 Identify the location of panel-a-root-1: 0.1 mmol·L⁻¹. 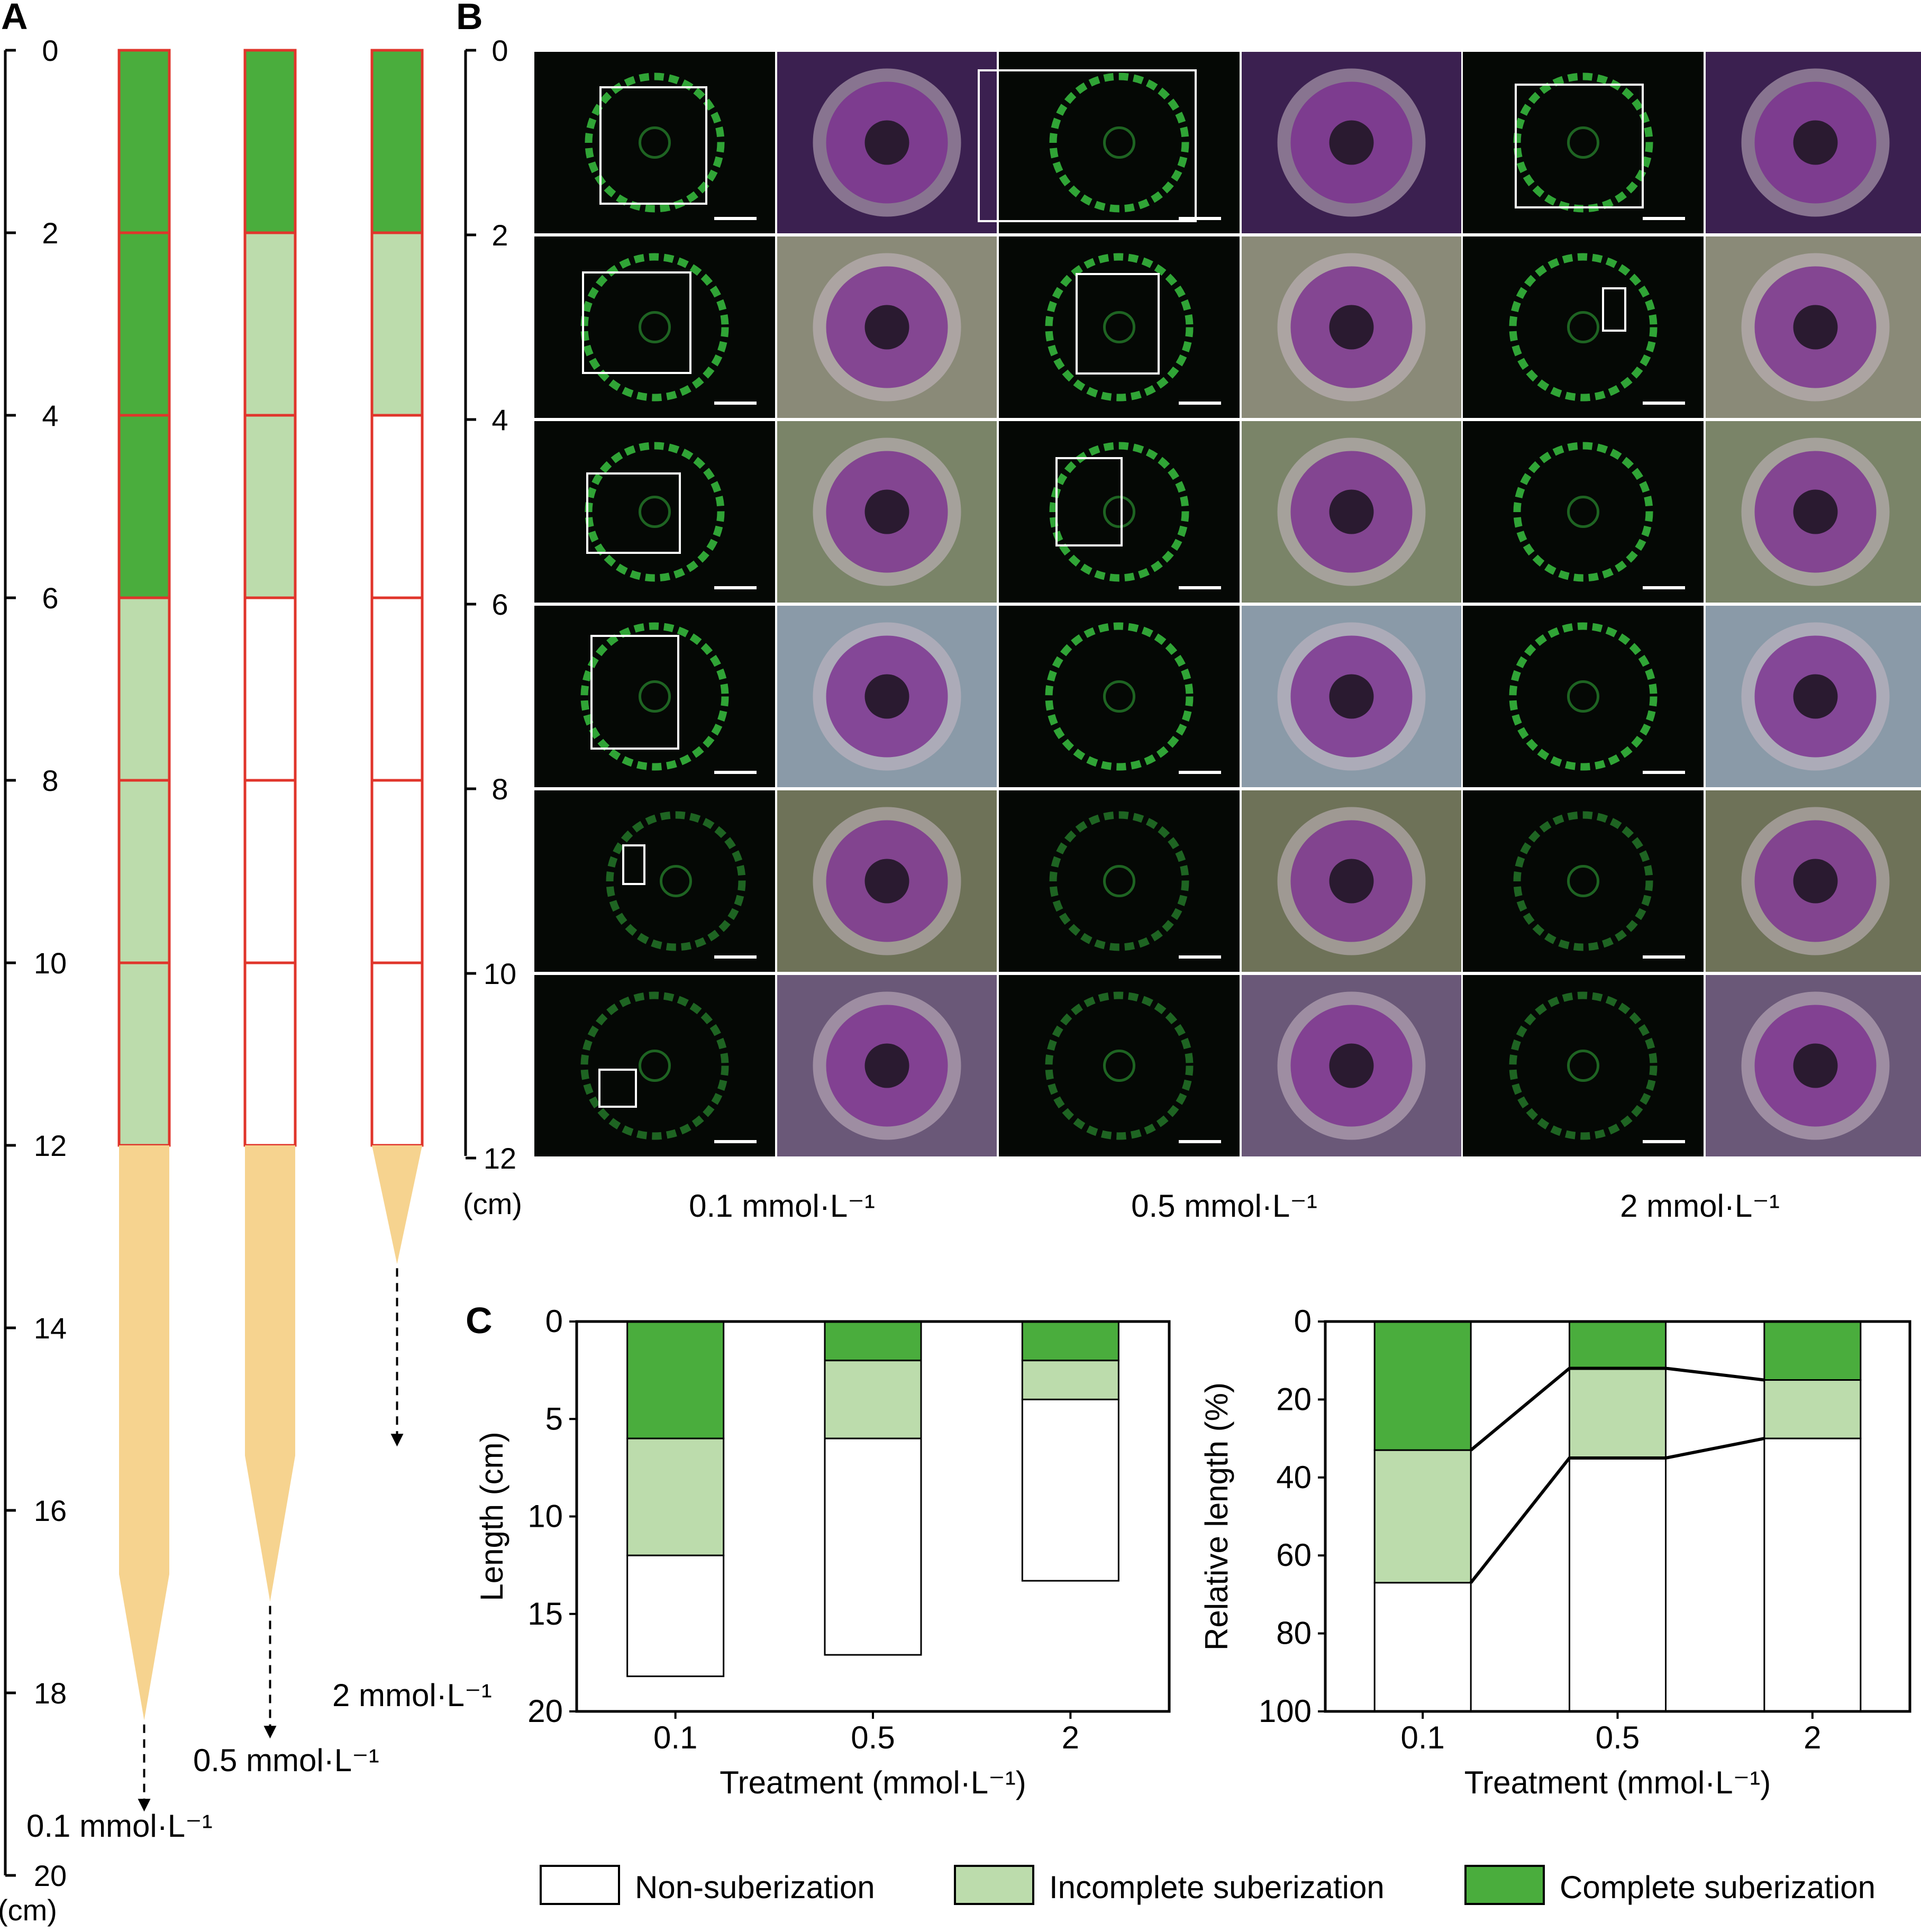
(119, 947).